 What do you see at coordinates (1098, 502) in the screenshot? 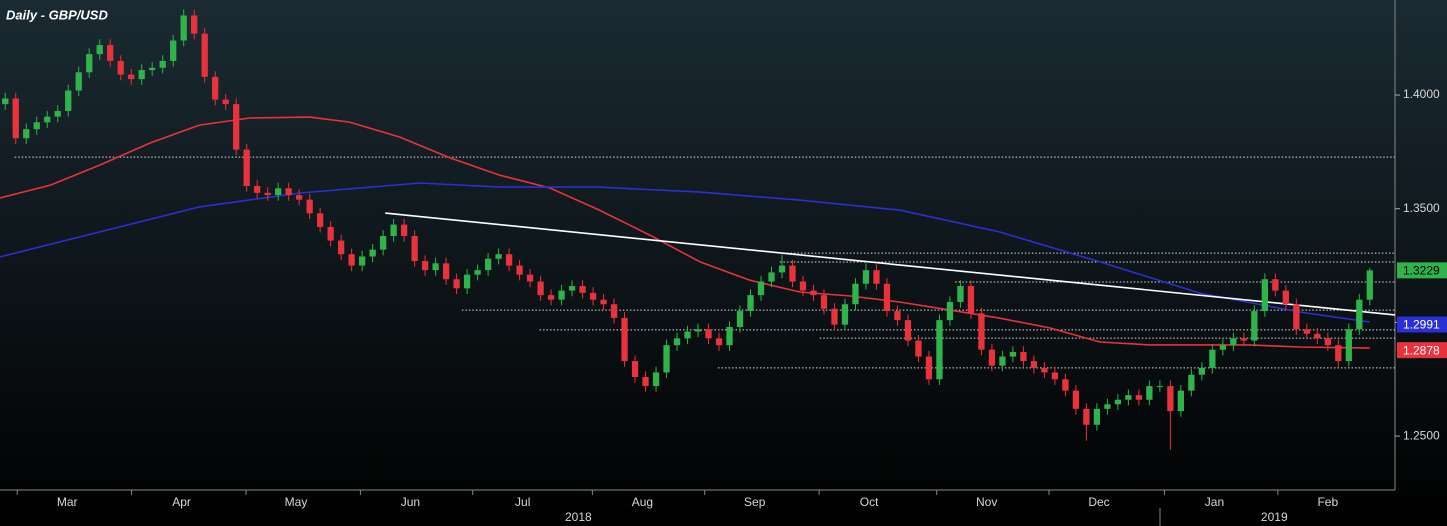
I see `x-tick-label: Dec` at bounding box center [1098, 502].